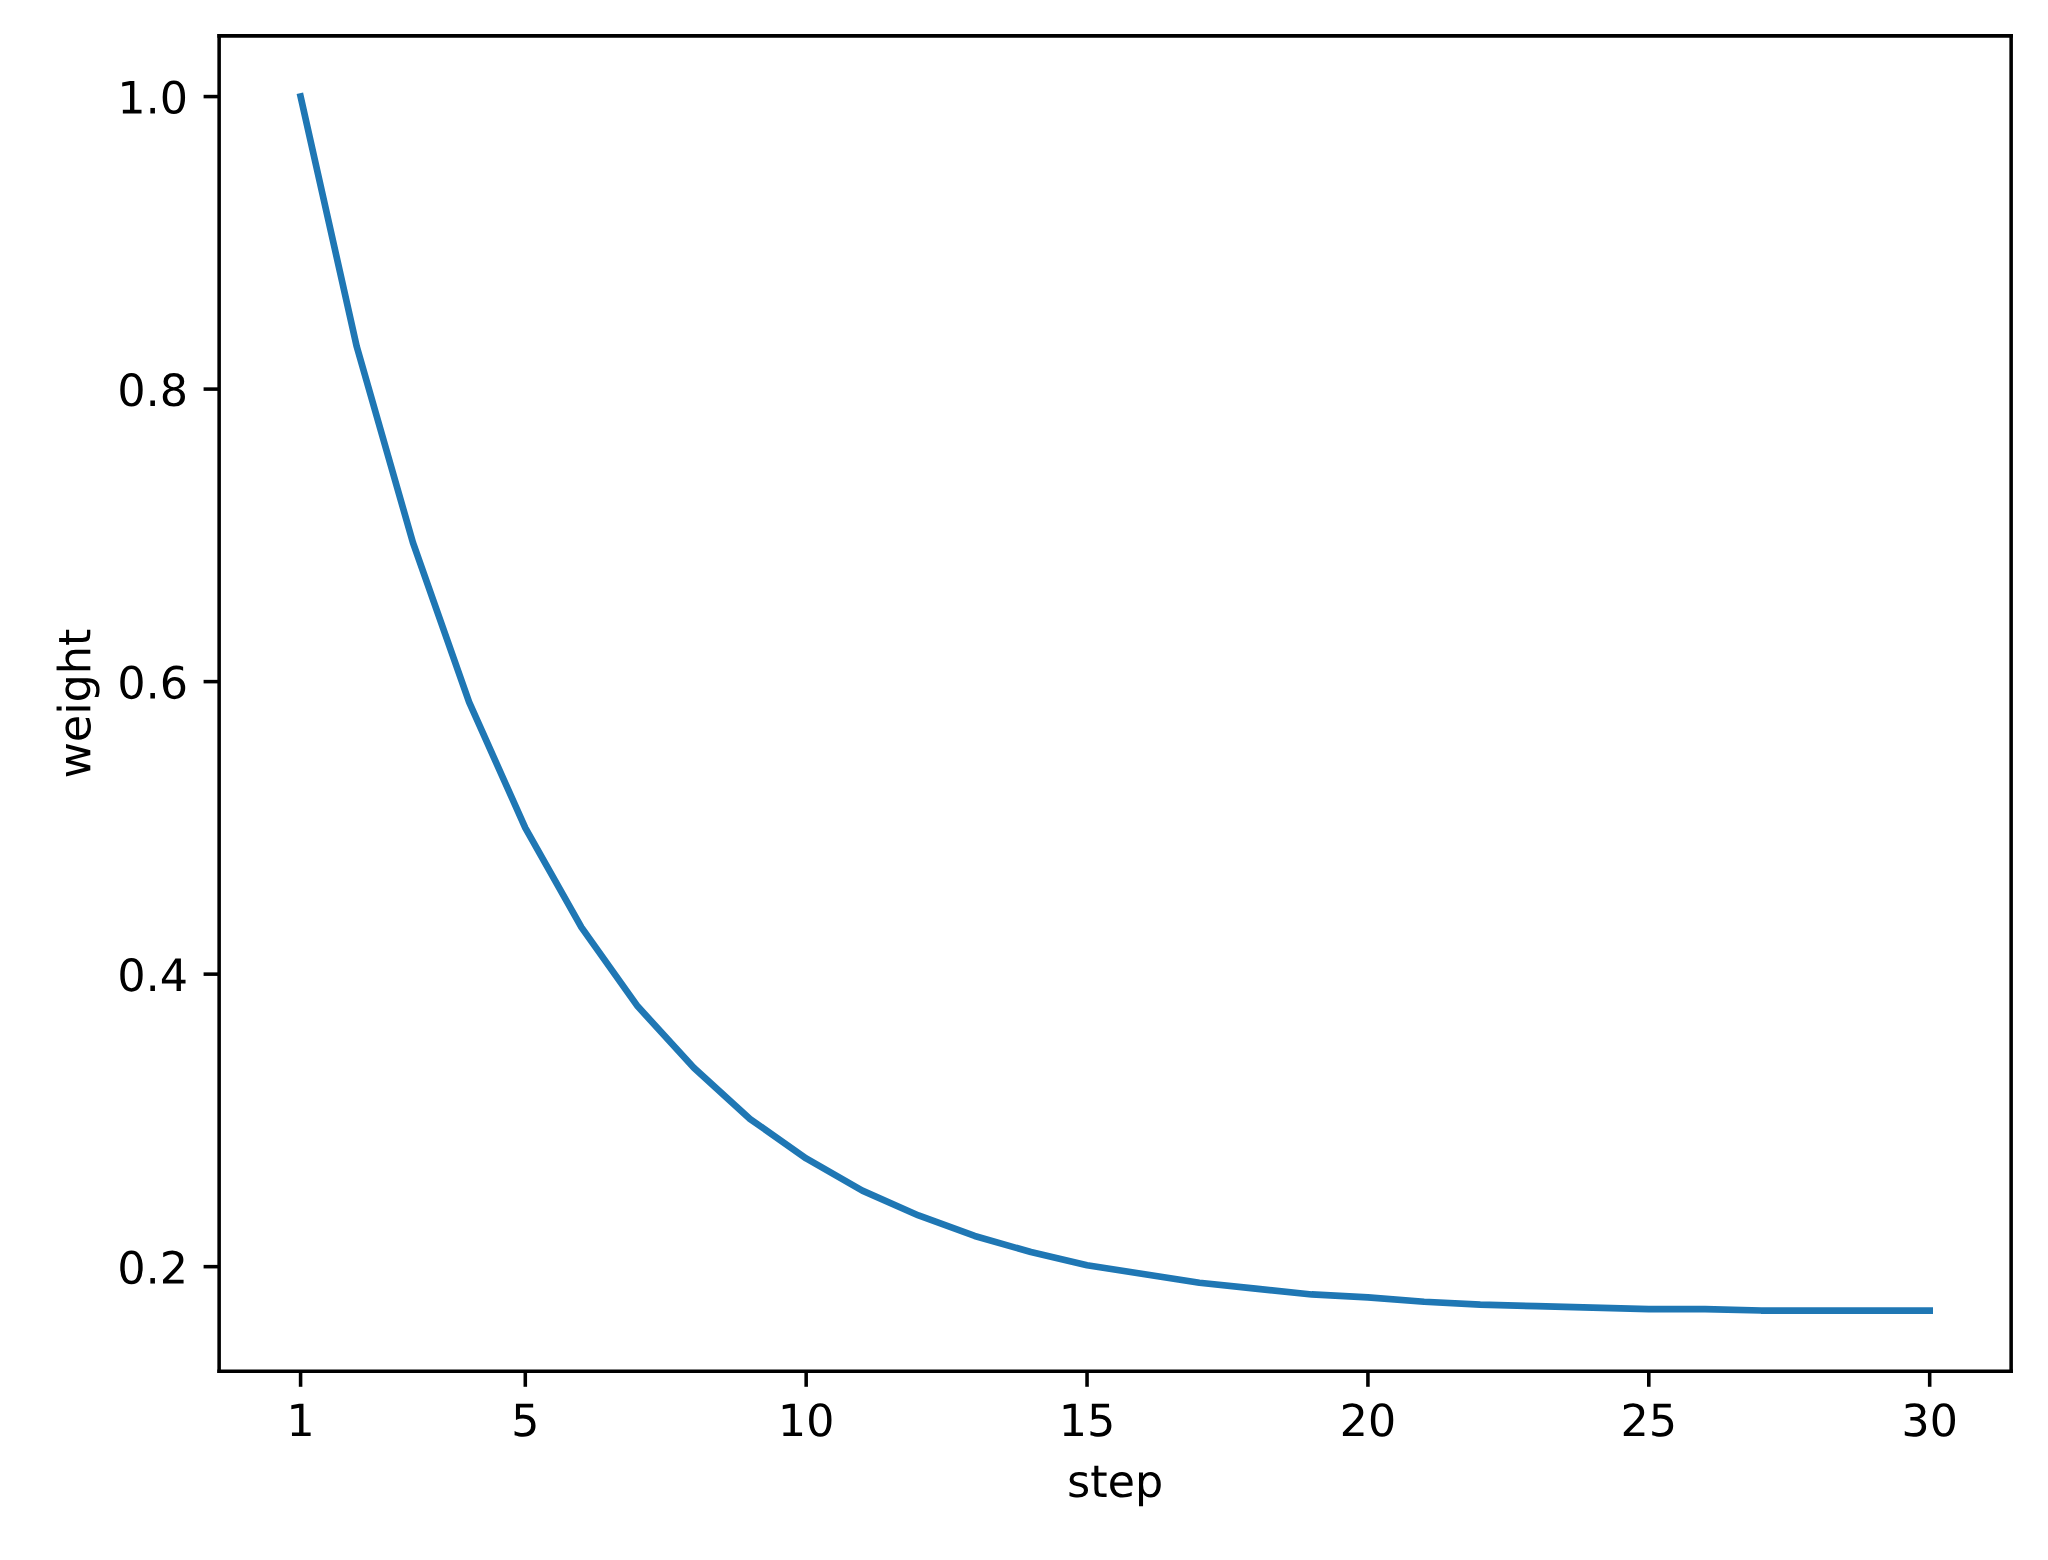  What do you see at coordinates (153, 682) in the screenshot?
I see `y-tick-label: 0.6` at bounding box center [153, 682].